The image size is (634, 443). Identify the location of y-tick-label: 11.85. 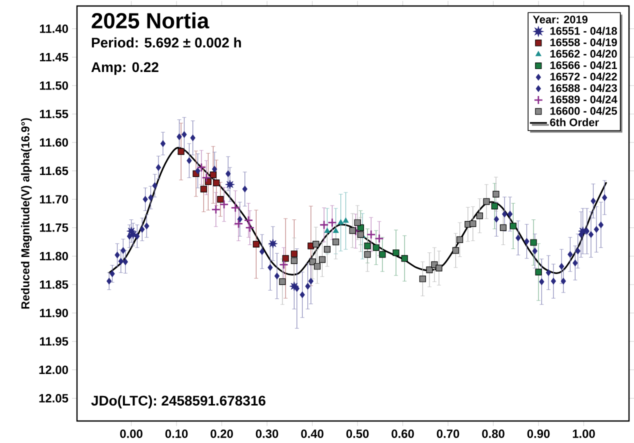
(54, 284).